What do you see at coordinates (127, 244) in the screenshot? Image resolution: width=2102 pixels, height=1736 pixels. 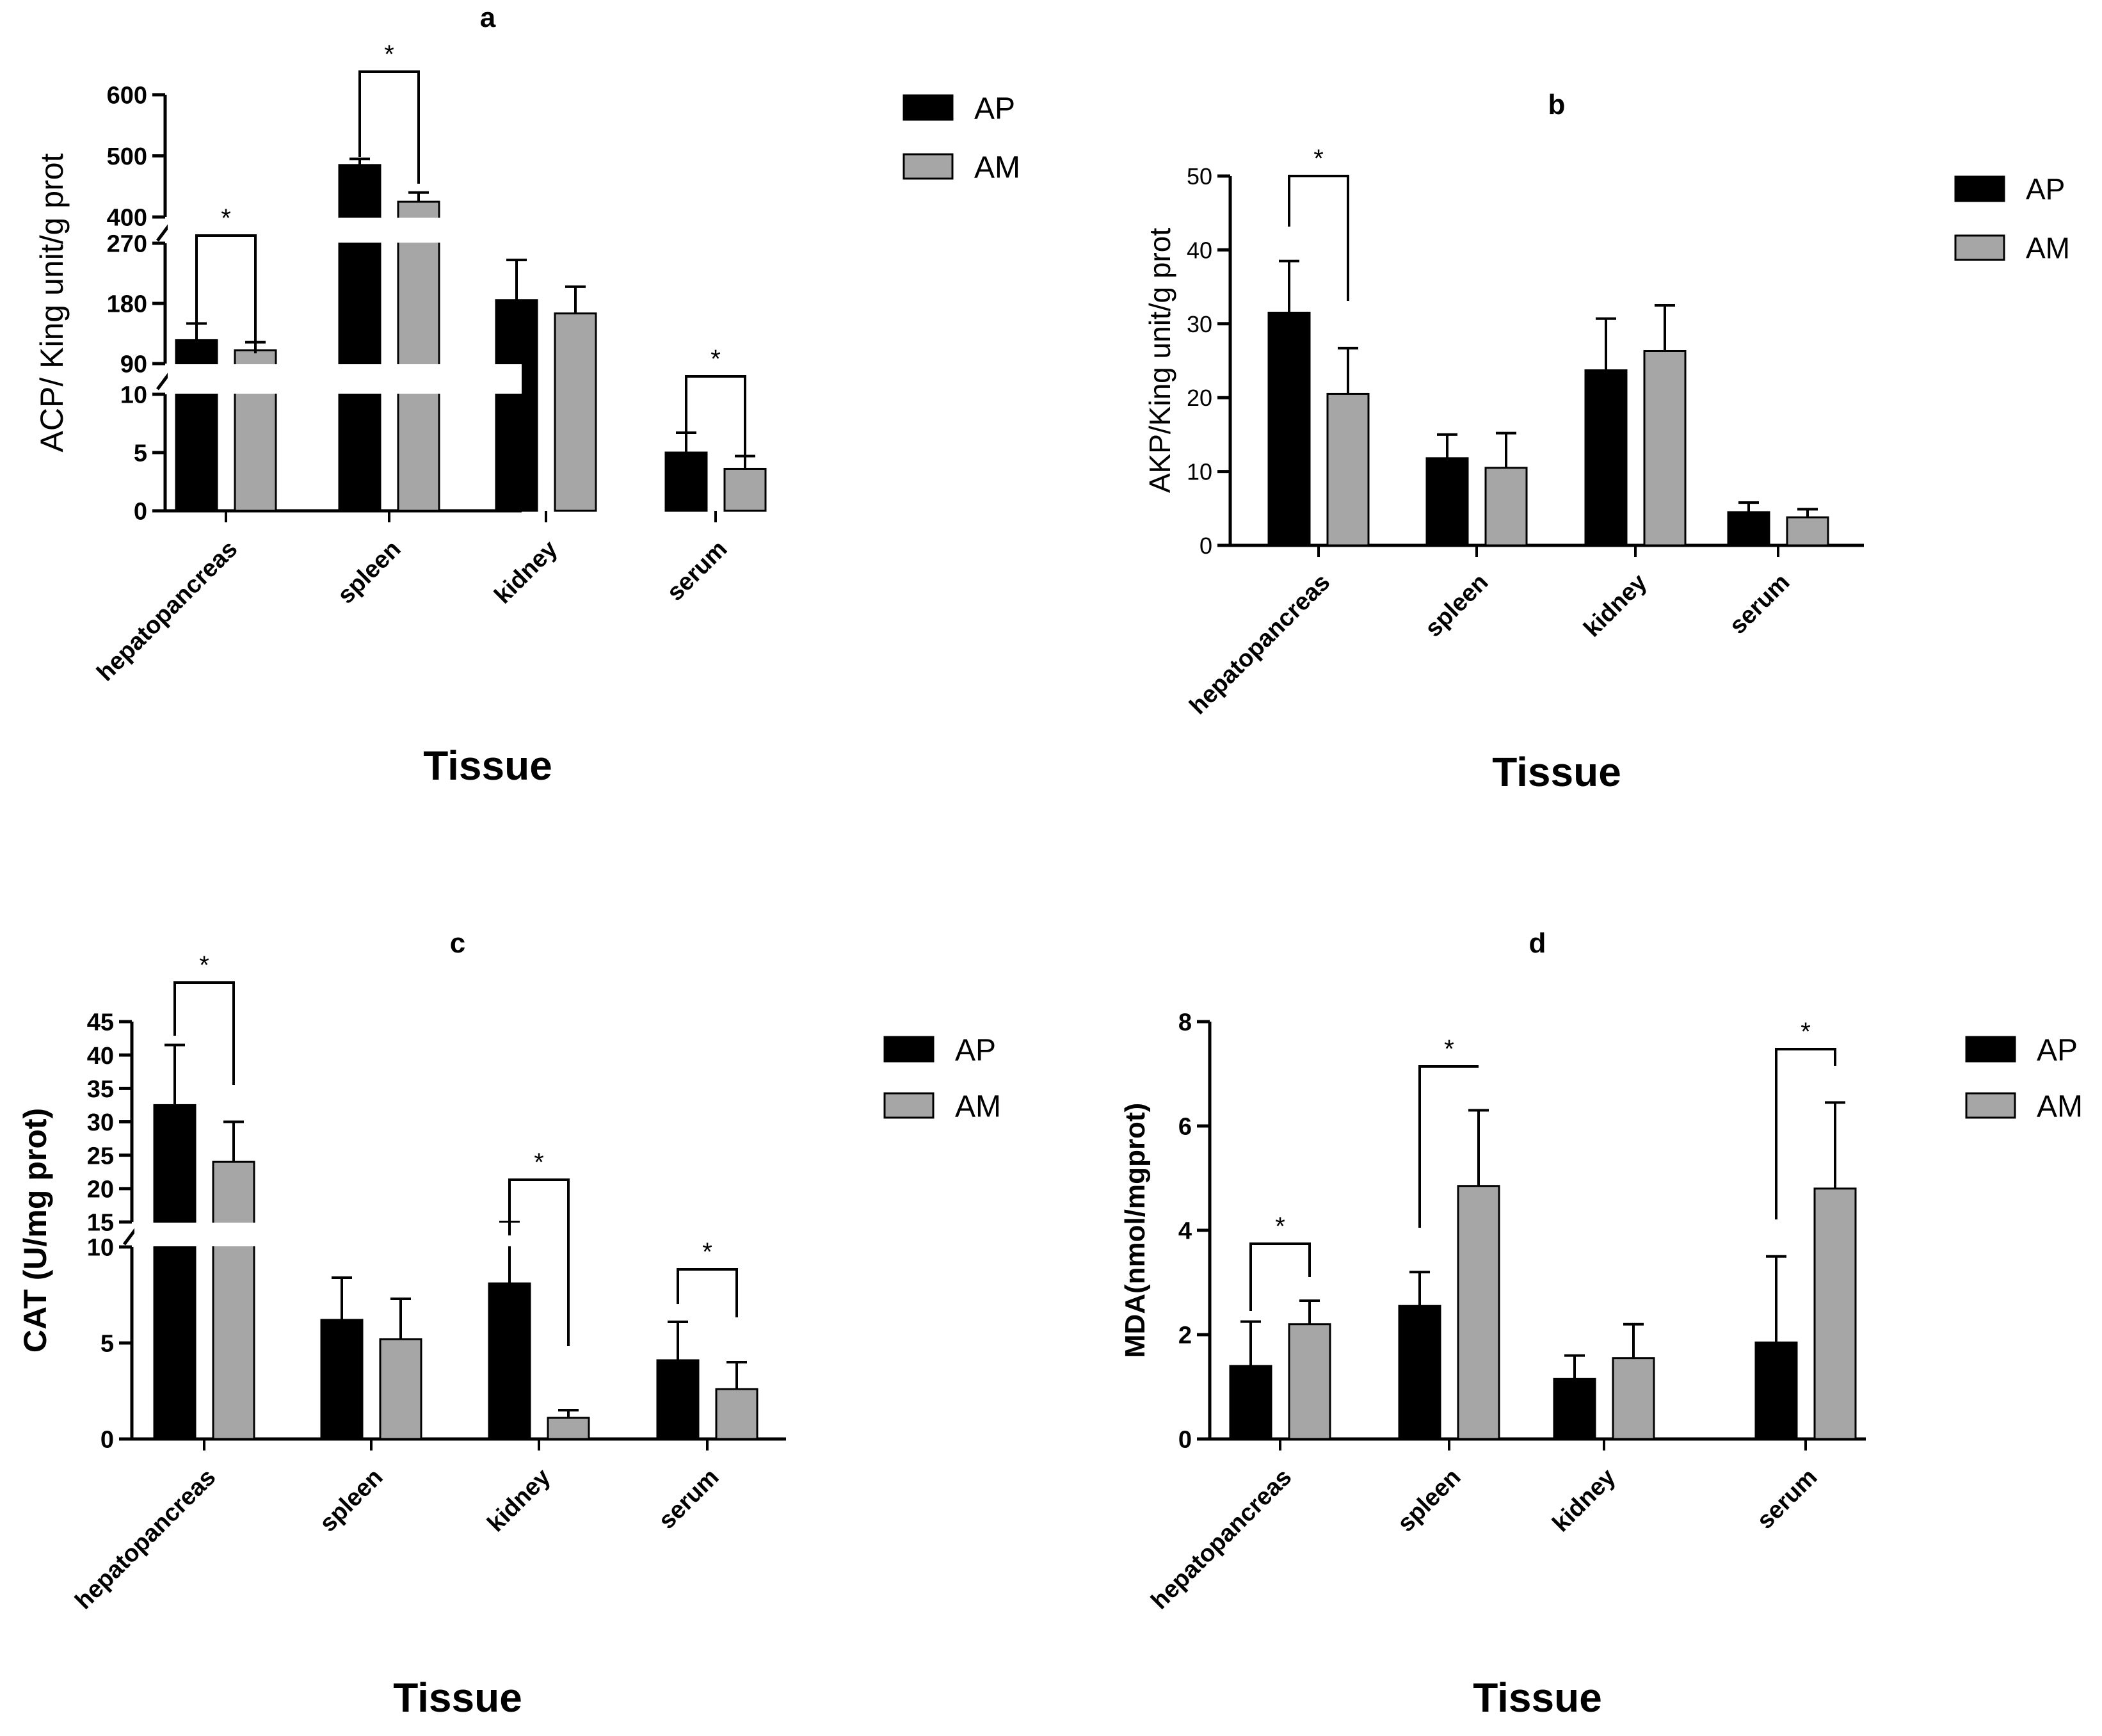 I see `y-tick-label: 270` at bounding box center [127, 244].